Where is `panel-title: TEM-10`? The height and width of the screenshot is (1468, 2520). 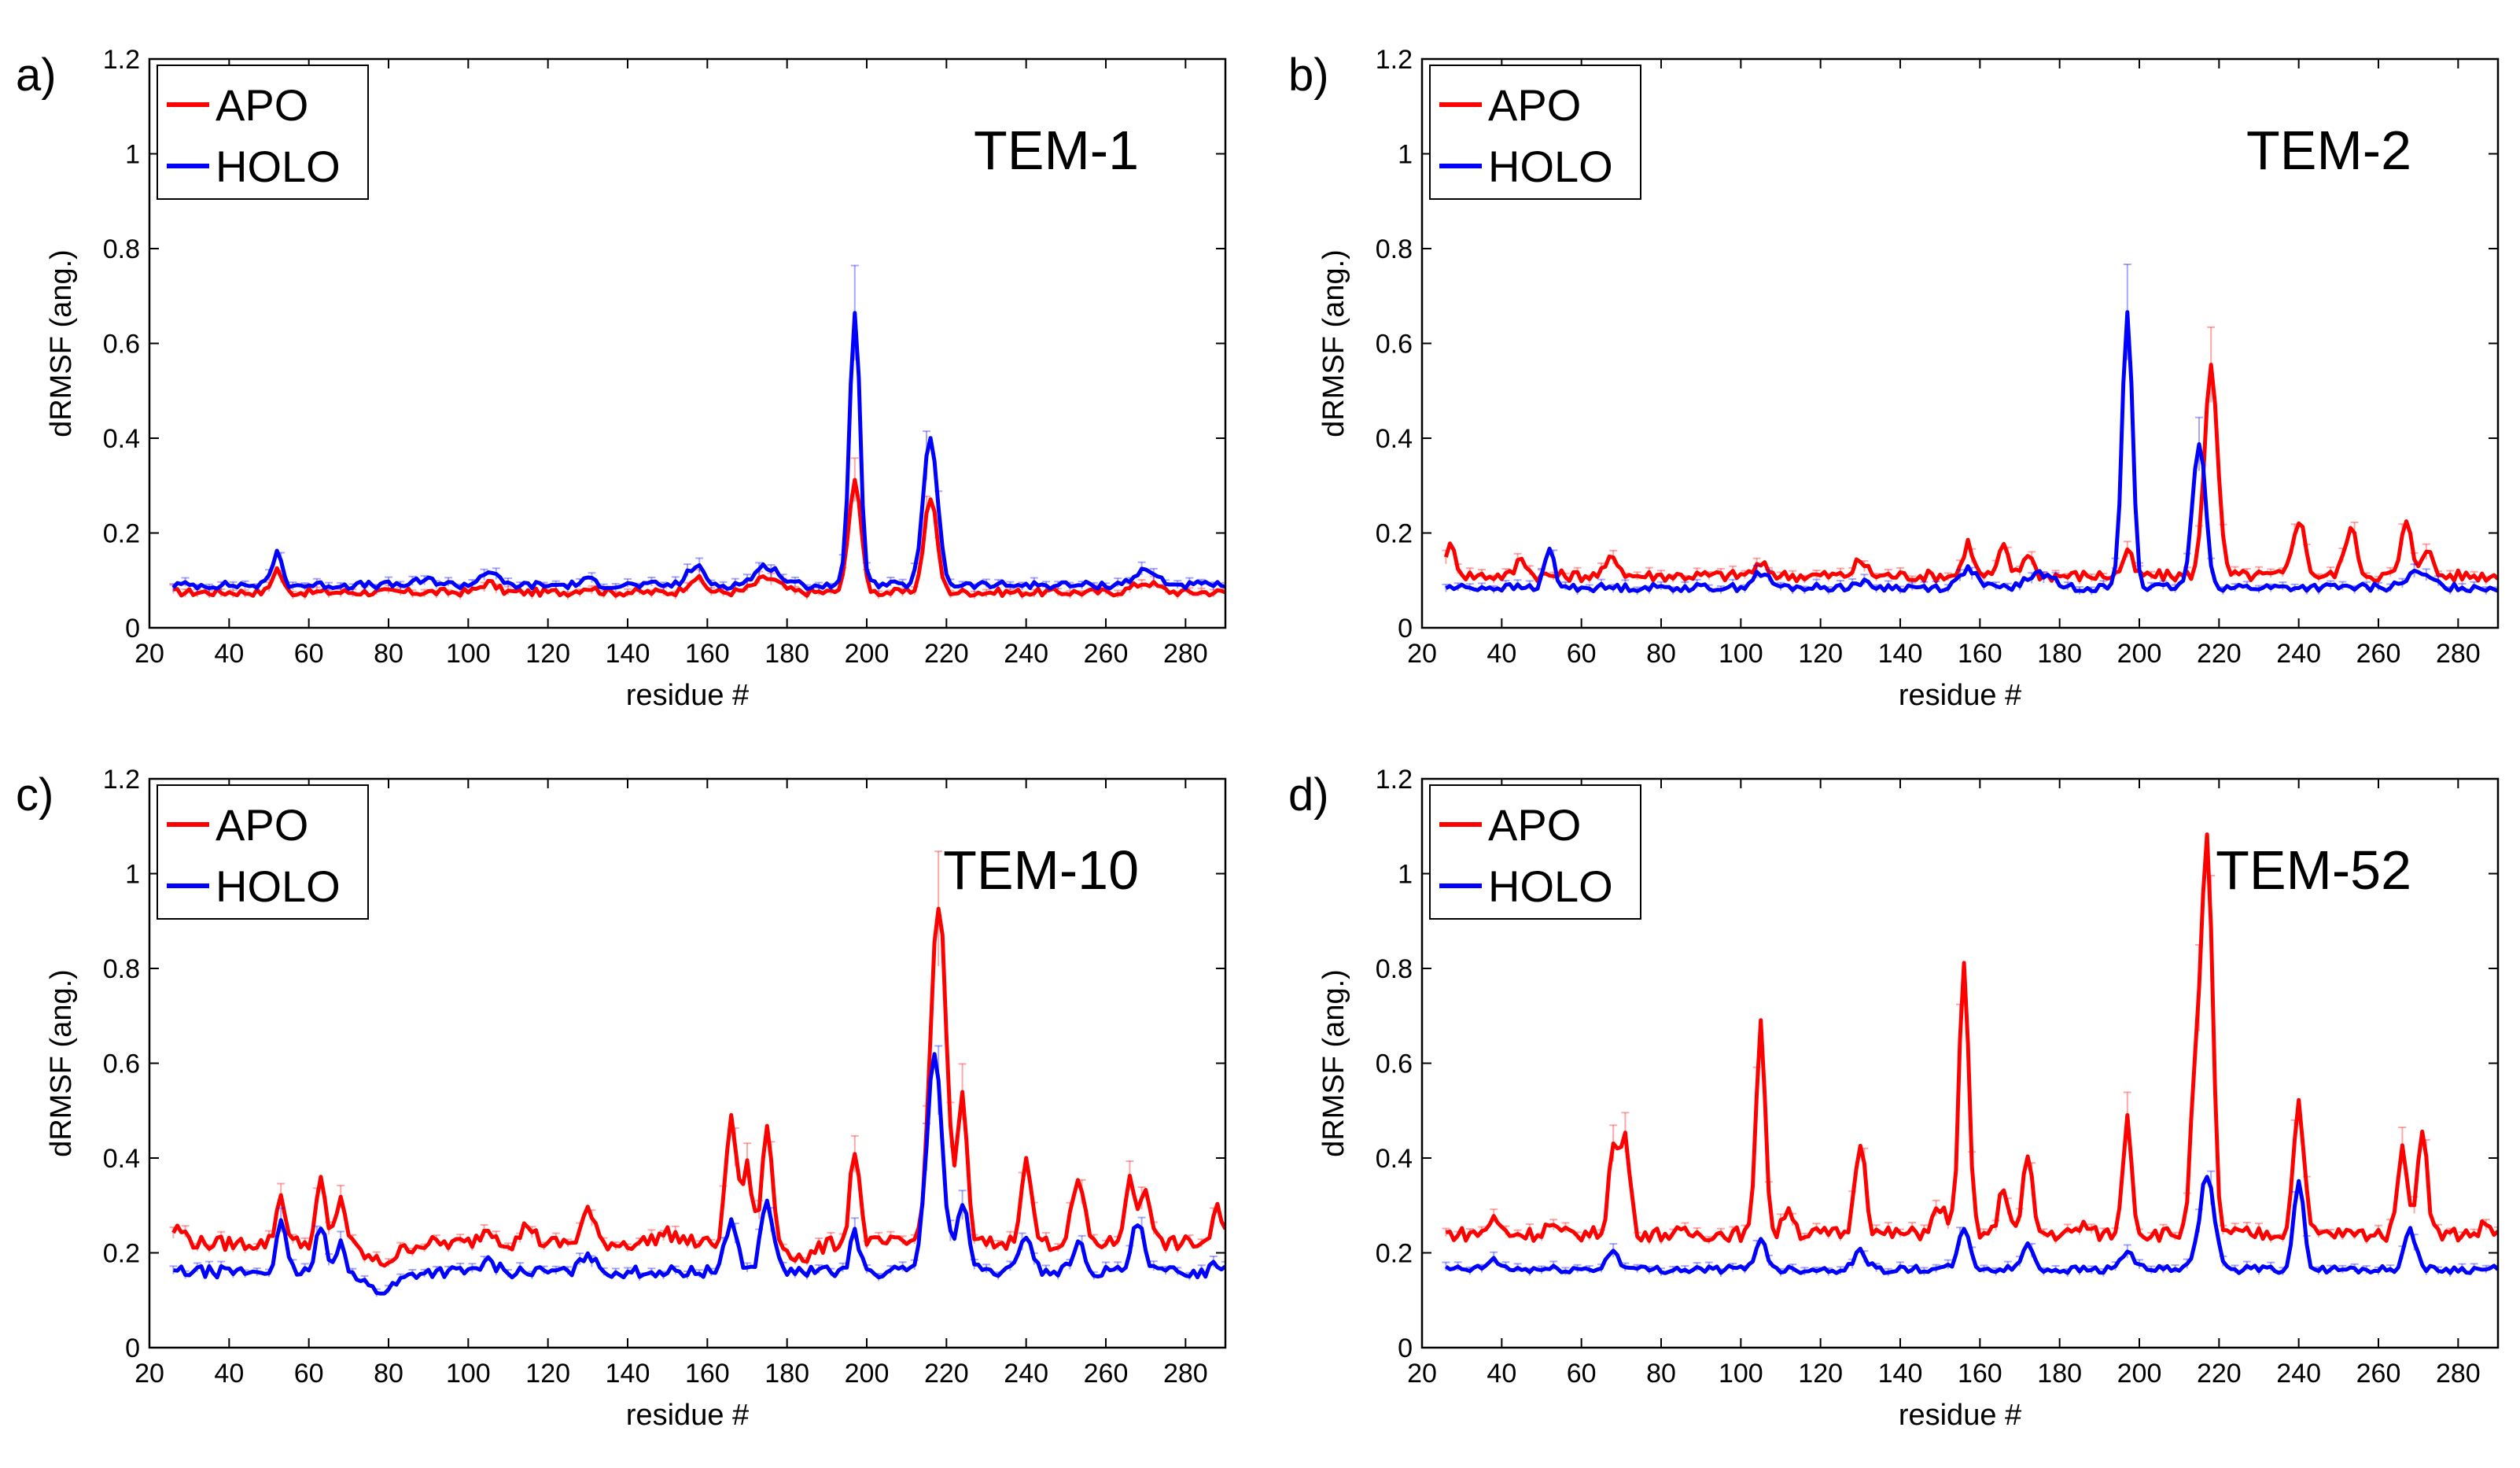
panel-title: TEM-10 is located at coordinates (1041, 870).